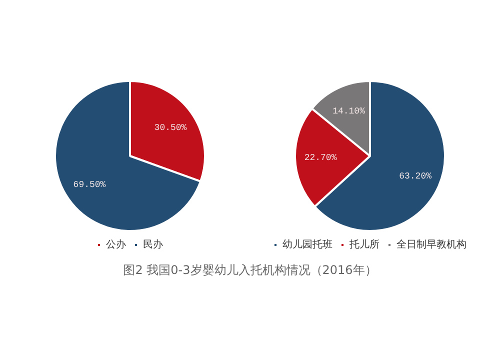  Describe the element at coordinates (171, 127) in the screenshot. I see `data-label: 30.50%` at that location.